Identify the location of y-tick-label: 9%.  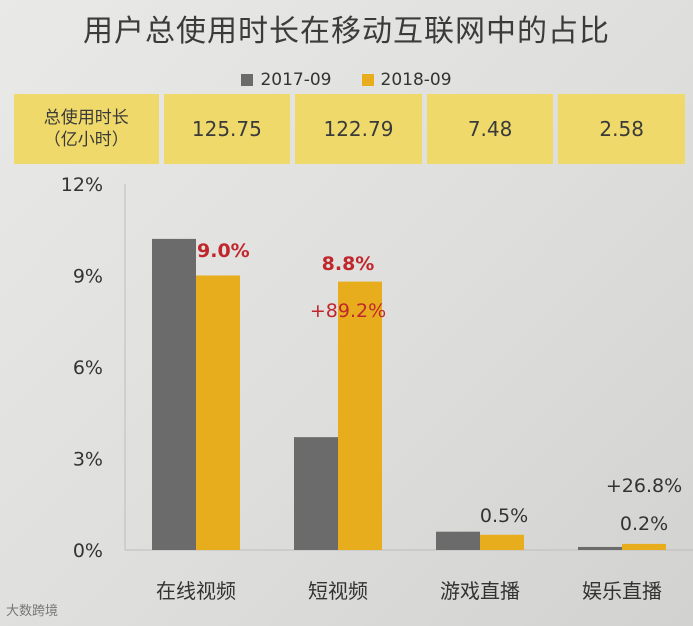
(88, 277).